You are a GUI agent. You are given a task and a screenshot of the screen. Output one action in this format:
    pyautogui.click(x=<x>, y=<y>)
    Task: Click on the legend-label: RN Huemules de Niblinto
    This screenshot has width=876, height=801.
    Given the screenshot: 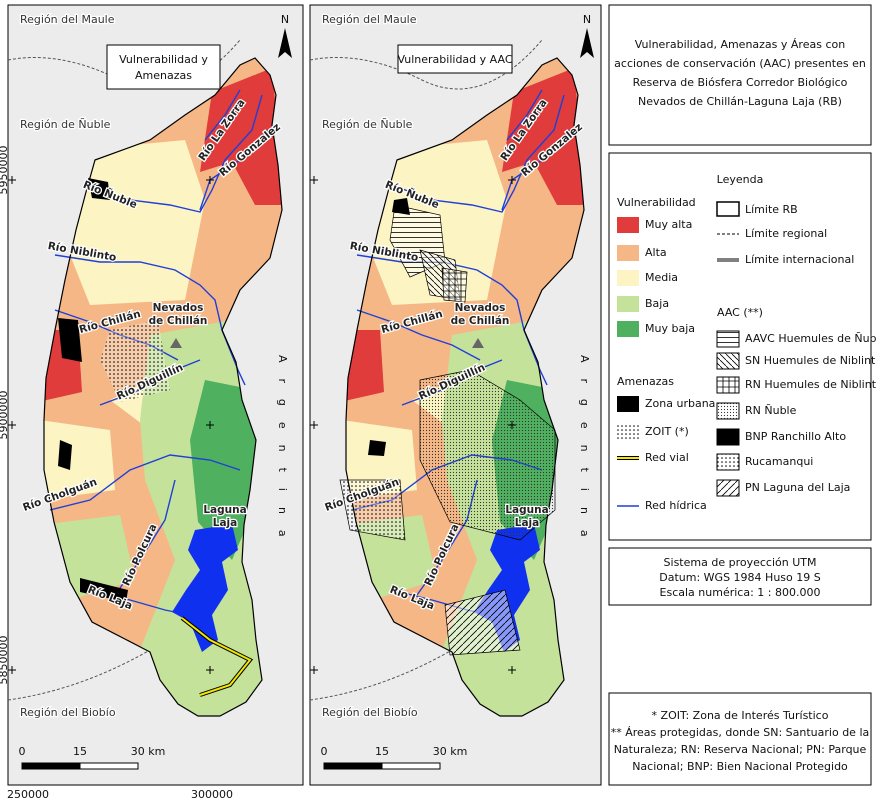 What is the action you would take?
    pyautogui.click(x=810, y=384)
    